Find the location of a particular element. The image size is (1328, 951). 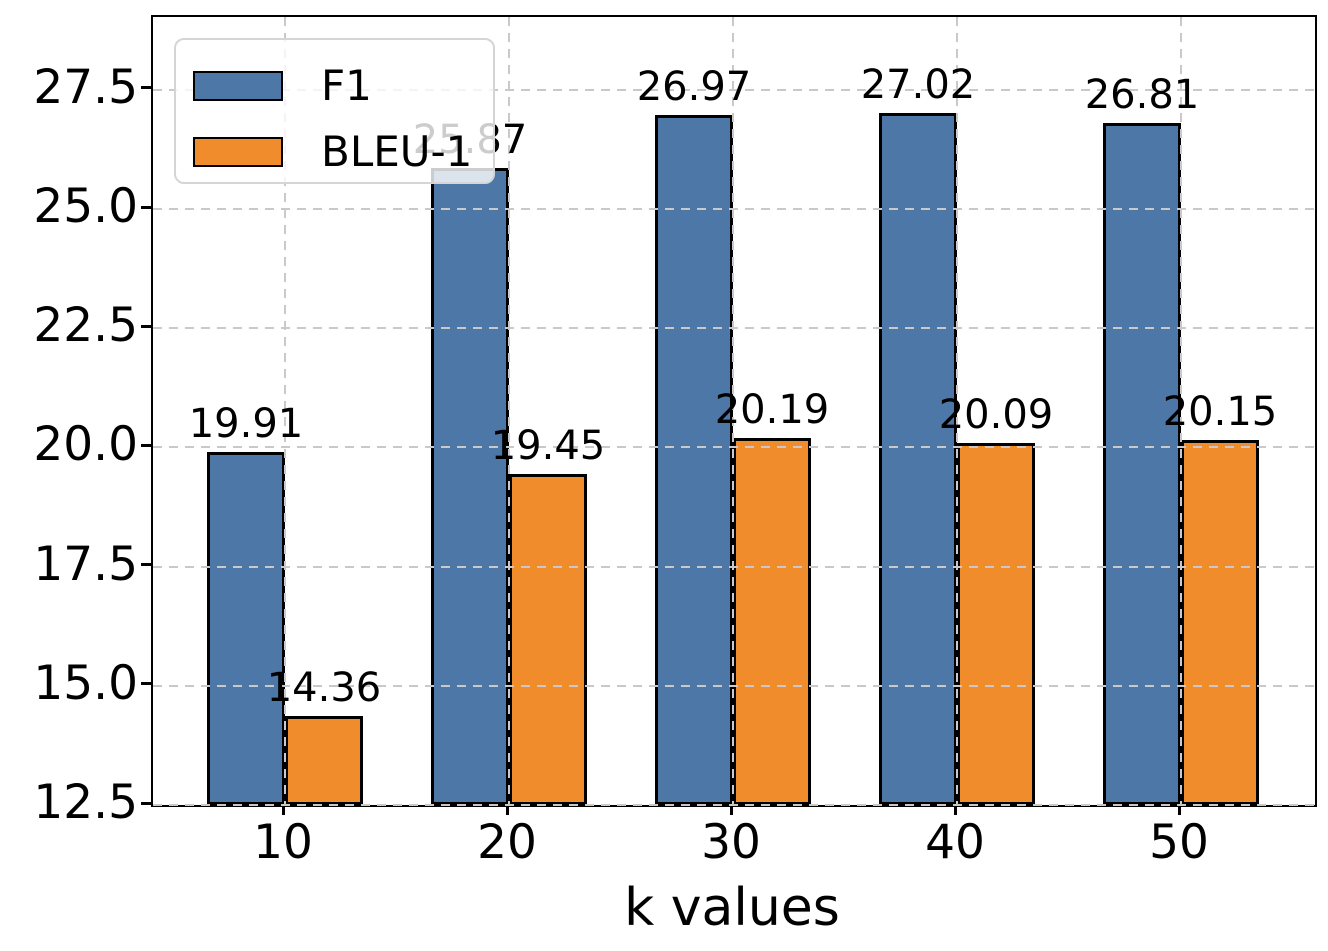

y-tick-label: 22.5 is located at coordinates (85, 326).